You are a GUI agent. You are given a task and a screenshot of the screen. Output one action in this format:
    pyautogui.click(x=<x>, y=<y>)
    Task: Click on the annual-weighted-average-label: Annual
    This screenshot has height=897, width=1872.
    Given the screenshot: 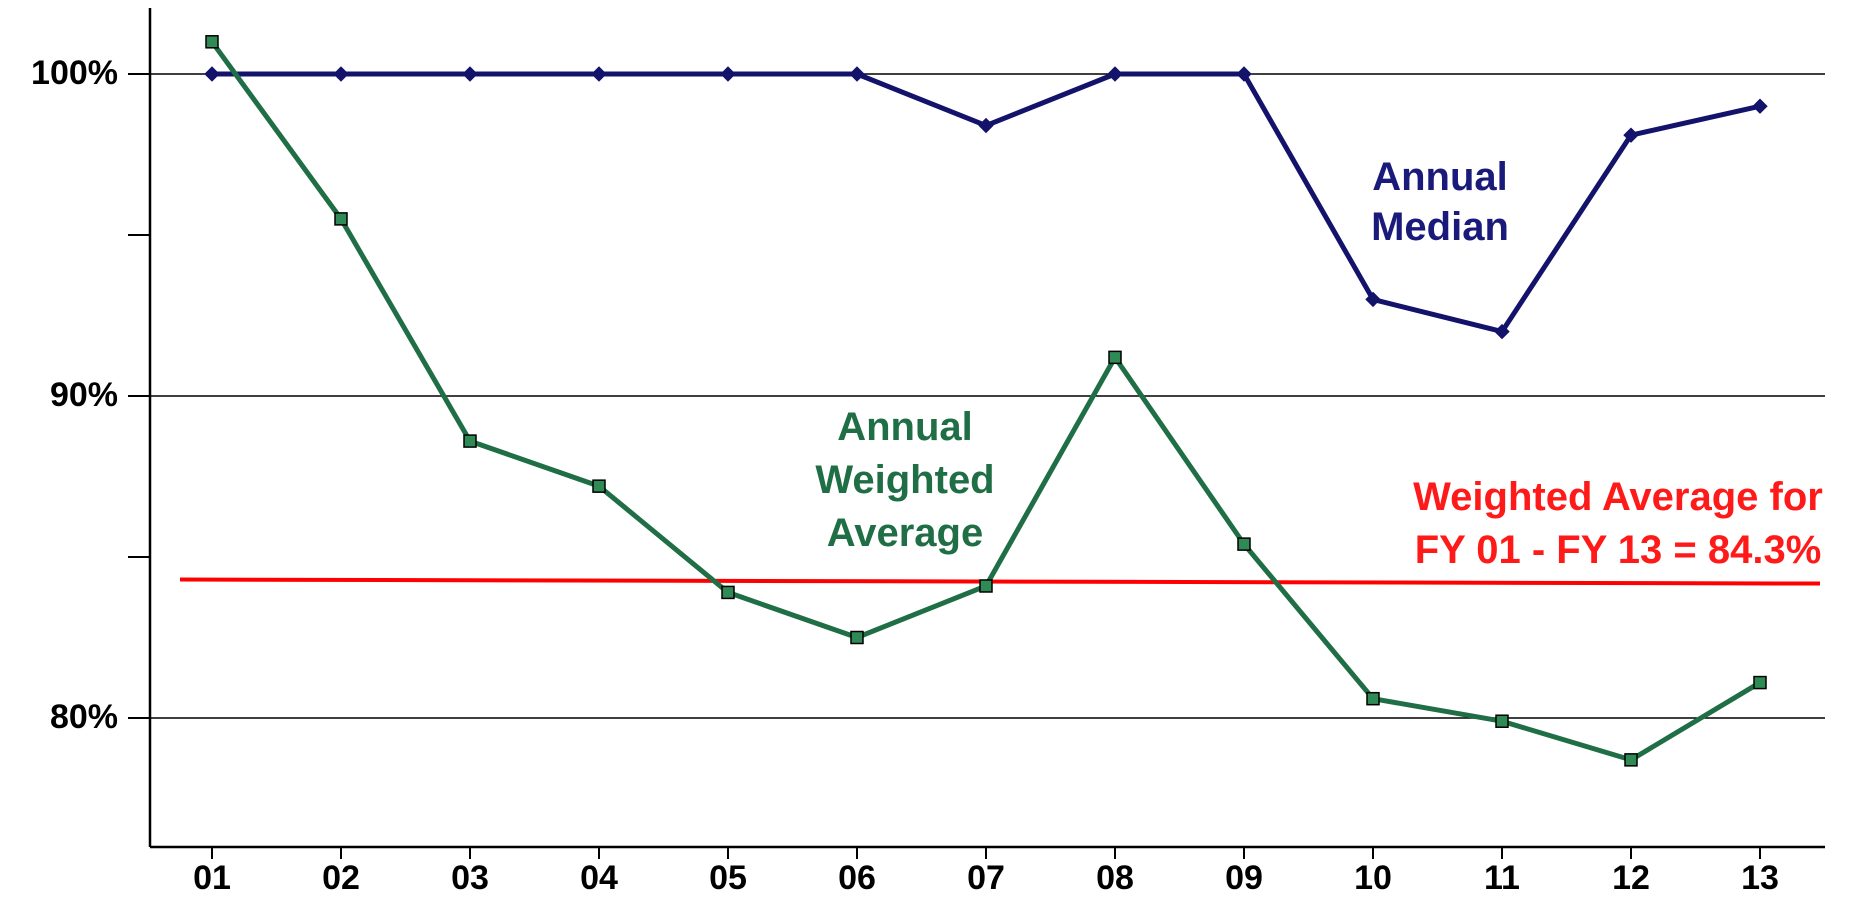 What is the action you would take?
    pyautogui.click(x=905, y=427)
    